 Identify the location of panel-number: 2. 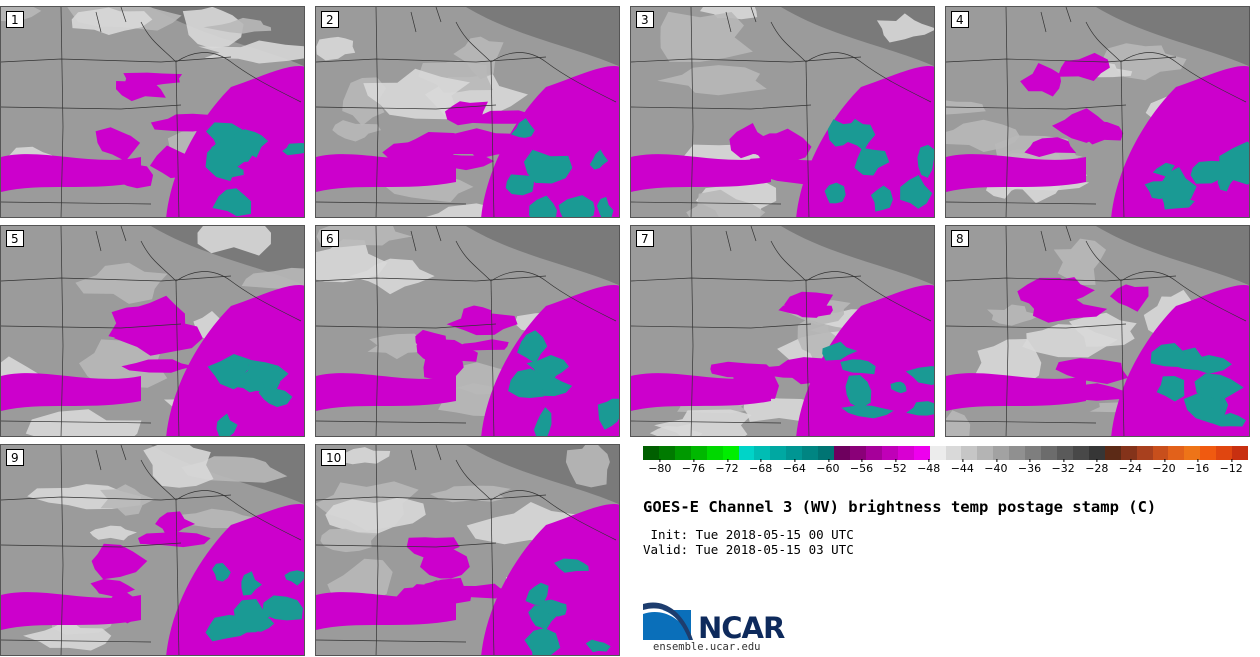
(330, 19).